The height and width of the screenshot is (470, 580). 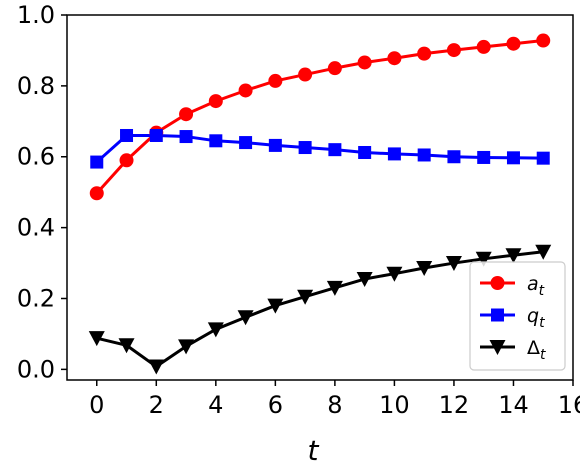 I want to click on x-tick-label: 8, so click(x=334, y=405).